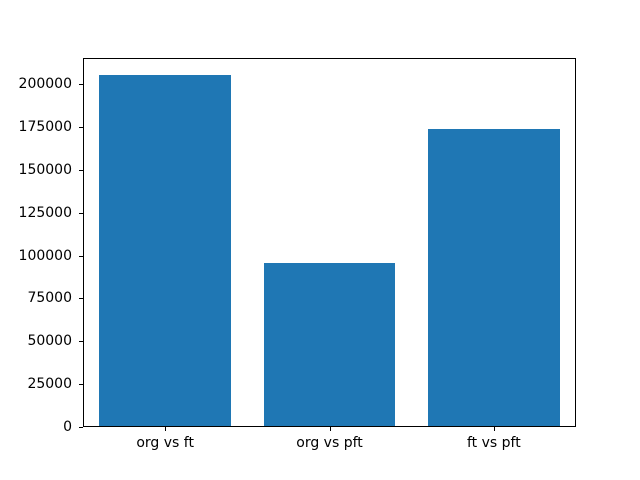 The height and width of the screenshot is (480, 640). Describe the element at coordinates (494, 277) in the screenshot. I see `bar-ft-vs-pft` at that location.